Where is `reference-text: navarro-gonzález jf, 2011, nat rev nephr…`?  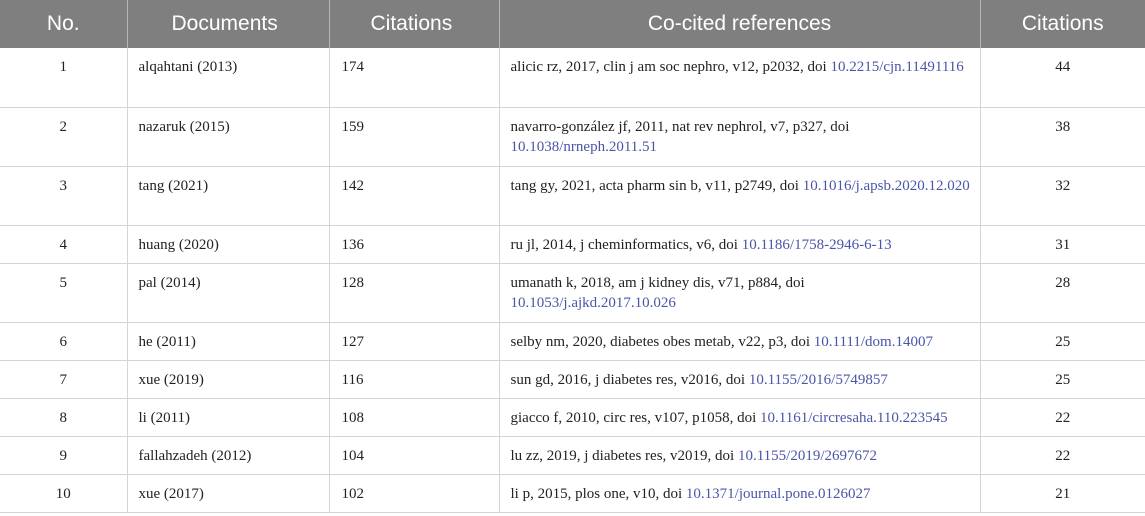
reference-text: navarro-gonzález jf, 2011, nat rev nephr… is located at coordinates (680, 126).